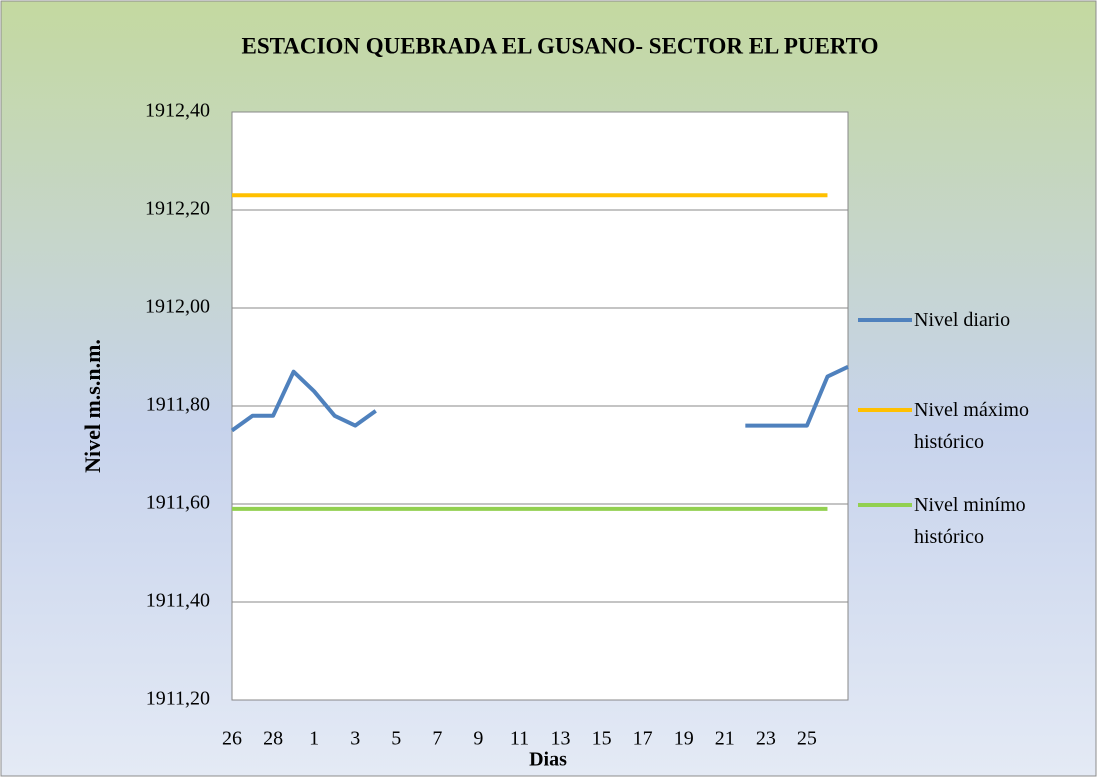 The height and width of the screenshot is (777, 1097). I want to click on x-tick-label: 3, so click(355, 739).